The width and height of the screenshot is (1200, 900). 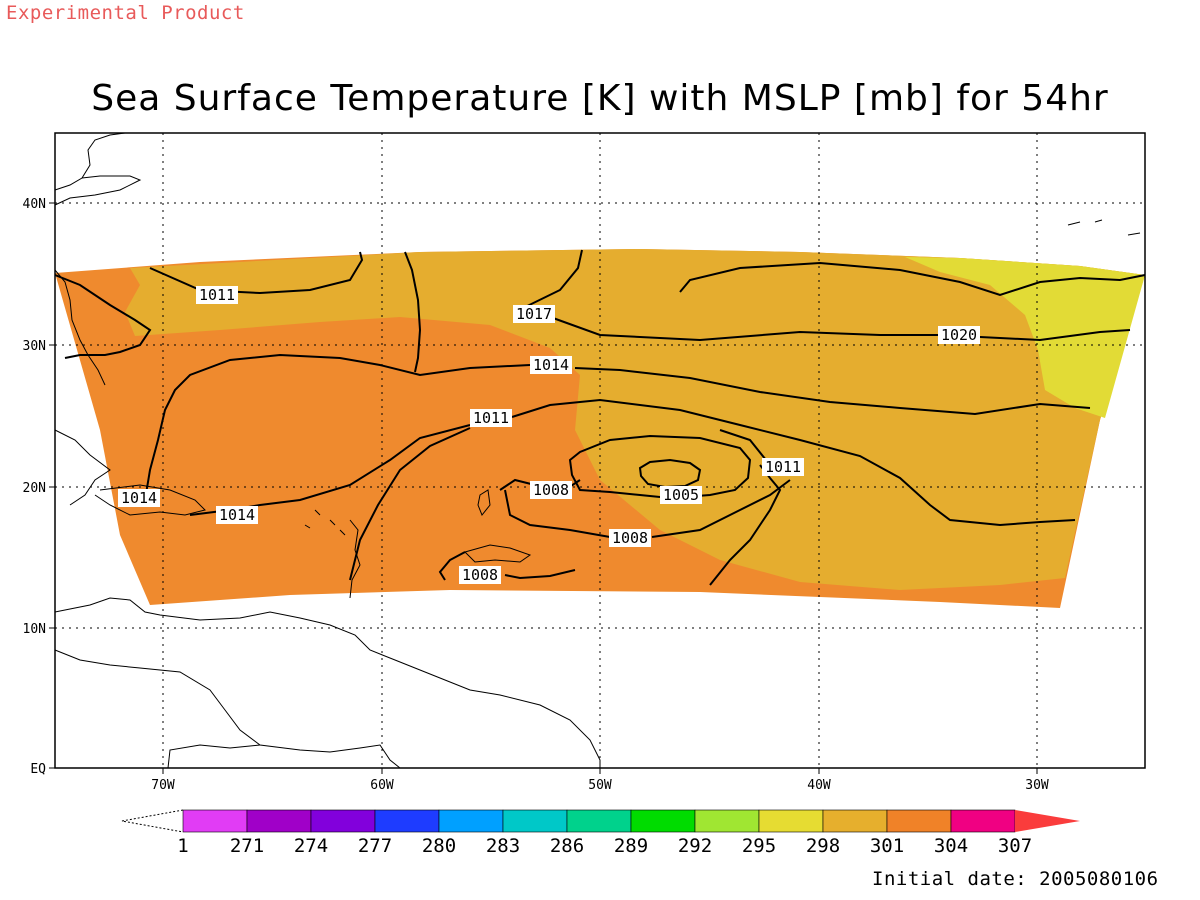 I want to click on lon-label: 50W, so click(x=600, y=785).